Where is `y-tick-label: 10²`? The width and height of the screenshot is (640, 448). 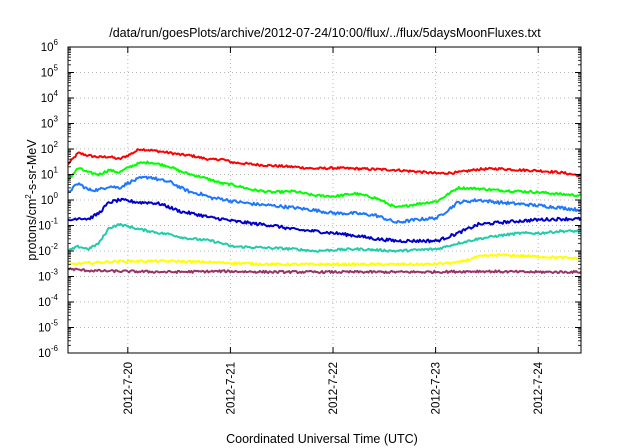
y-tick-label: 10² is located at coordinates (50, 148).